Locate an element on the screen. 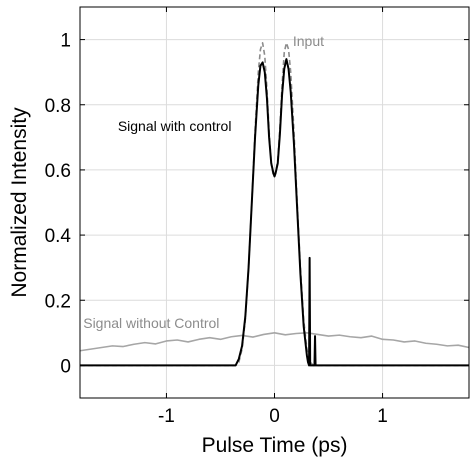 Image resolution: width=474 pixels, height=471 pixels. y-tick-label: 0.6 is located at coordinates (58, 171).